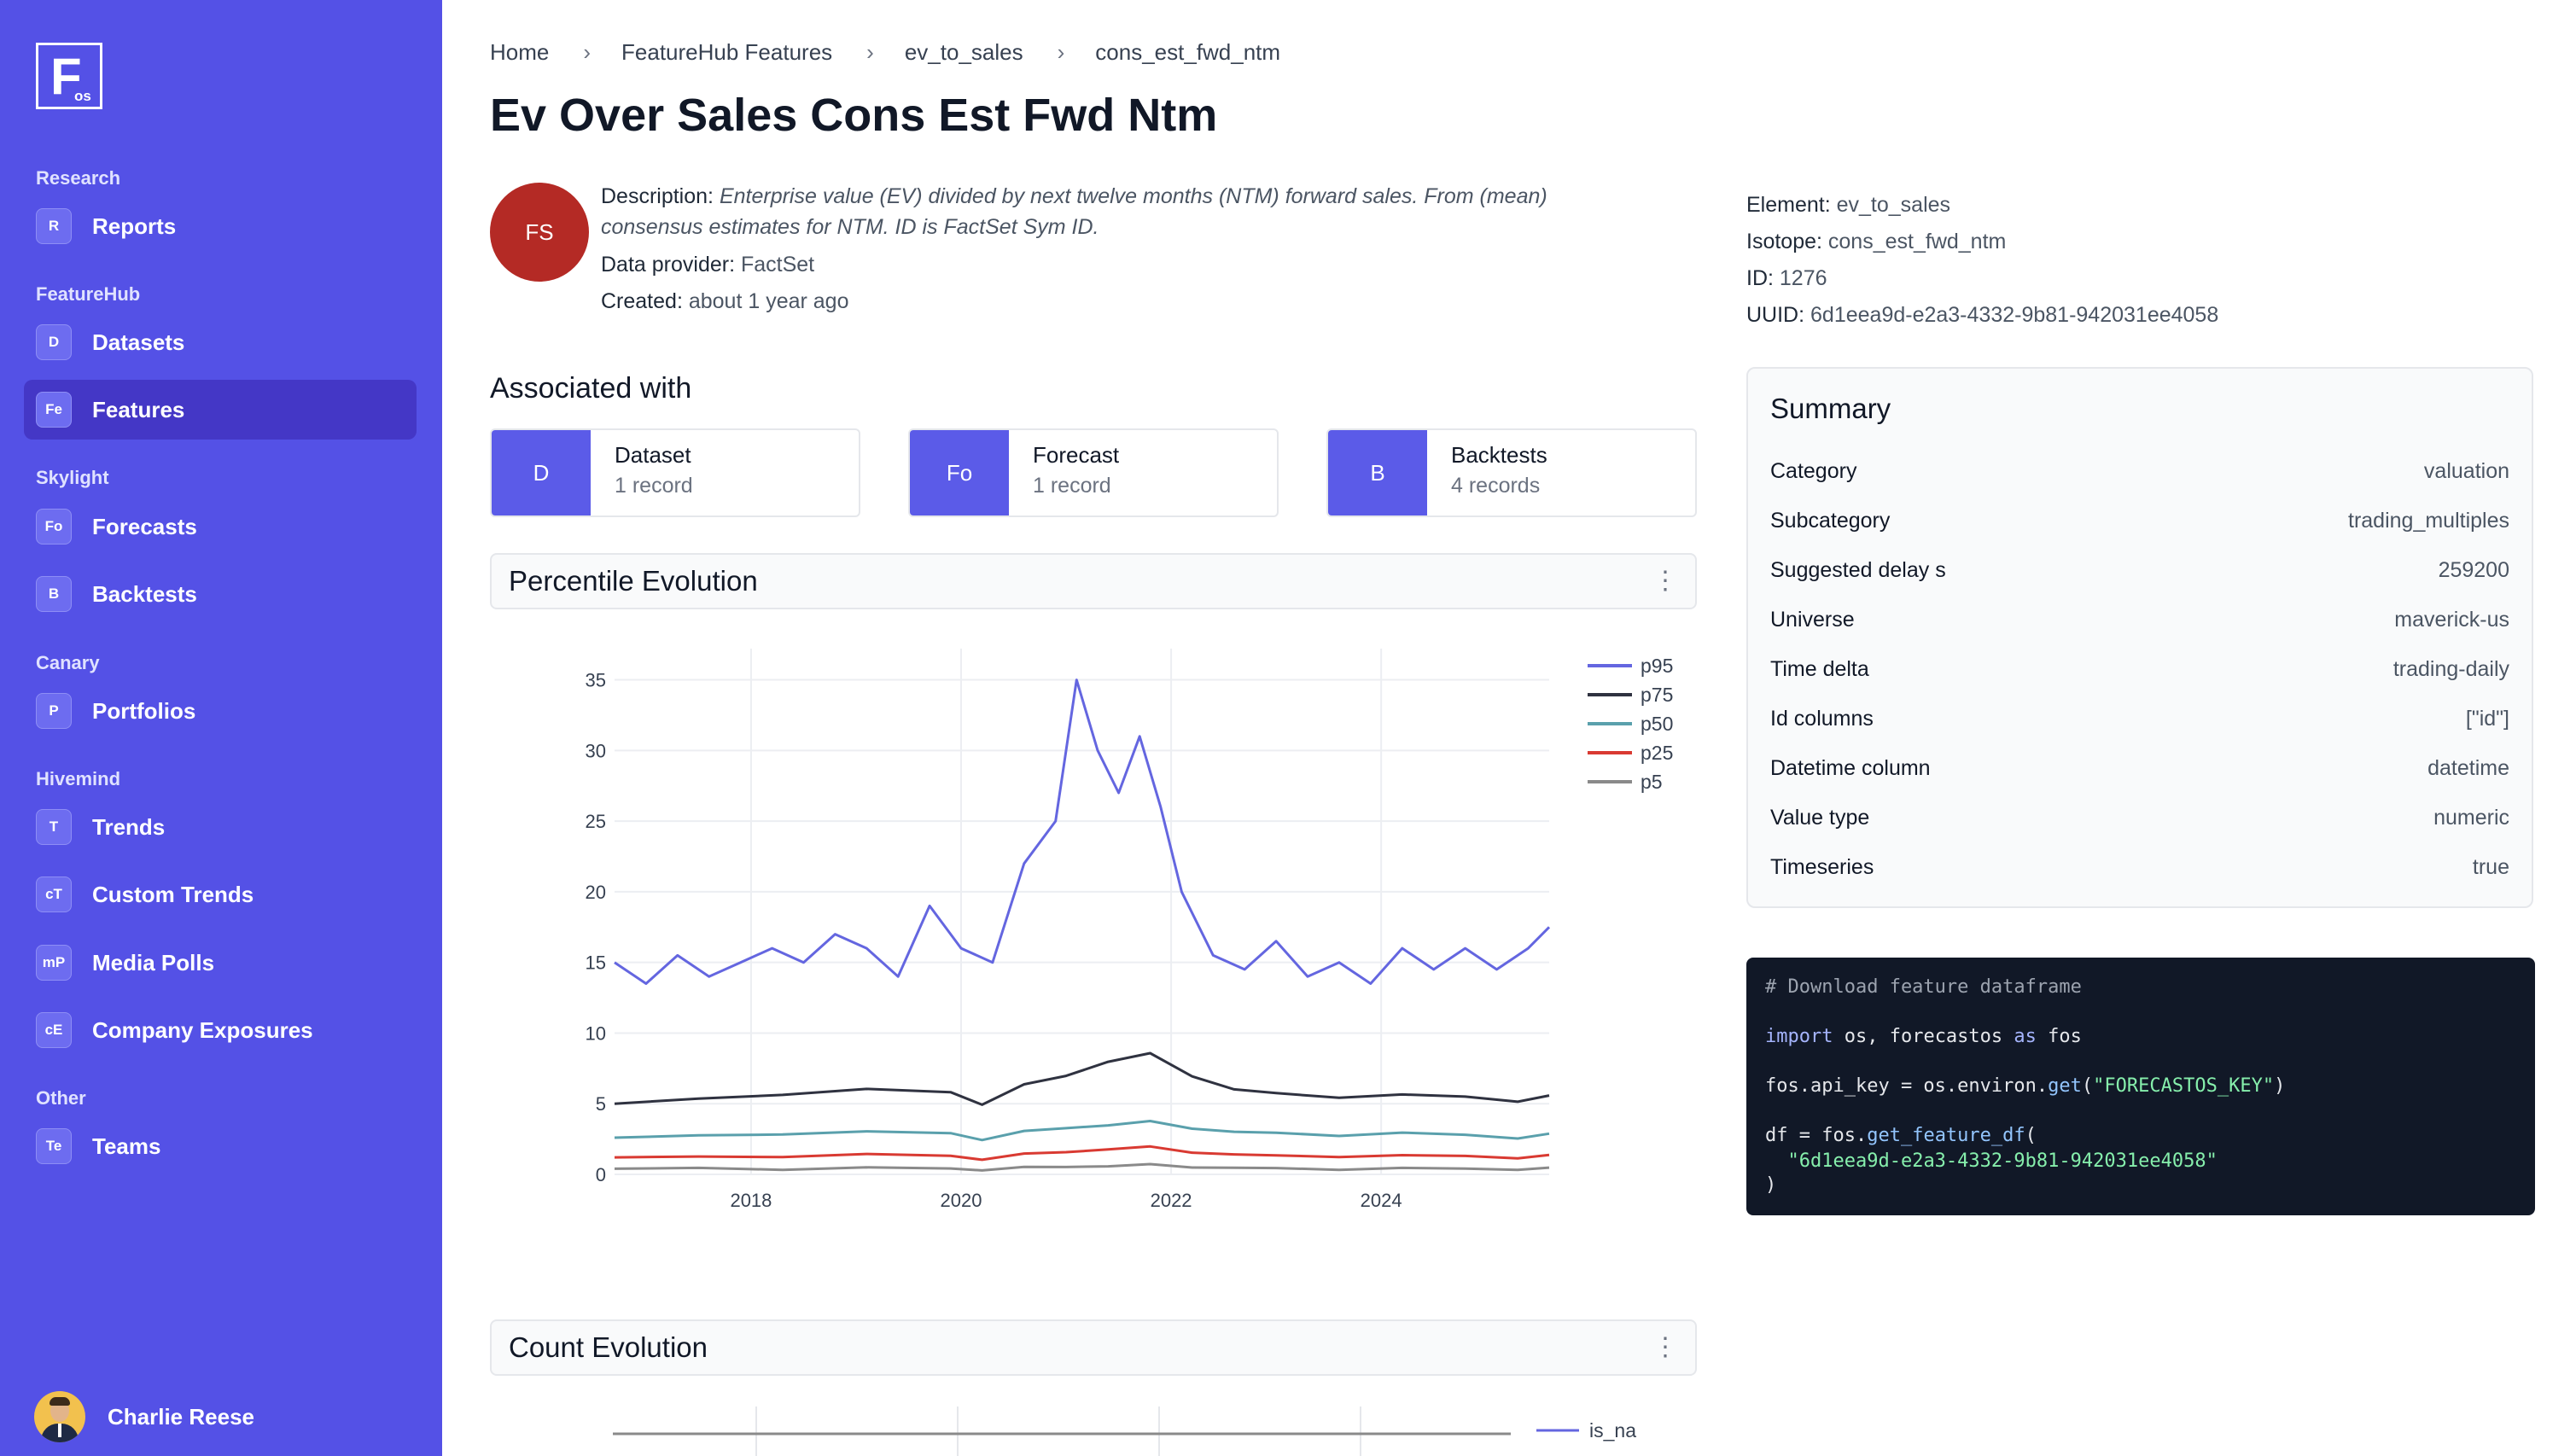  What do you see at coordinates (1093, 473) in the screenshot?
I see `assoc-card-forecast: Fo Forecast 1 record` at bounding box center [1093, 473].